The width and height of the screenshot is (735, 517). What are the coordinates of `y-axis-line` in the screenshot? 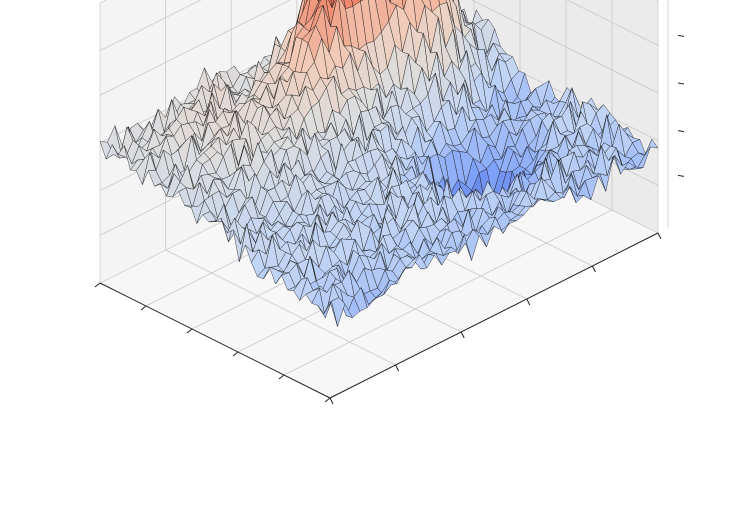 It's located at (215, 340).